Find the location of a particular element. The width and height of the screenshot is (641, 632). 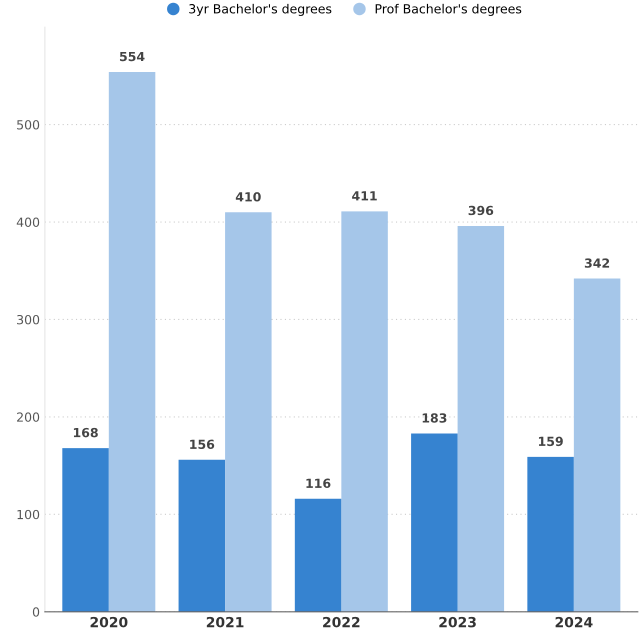

data-label: 159 is located at coordinates (550, 441).